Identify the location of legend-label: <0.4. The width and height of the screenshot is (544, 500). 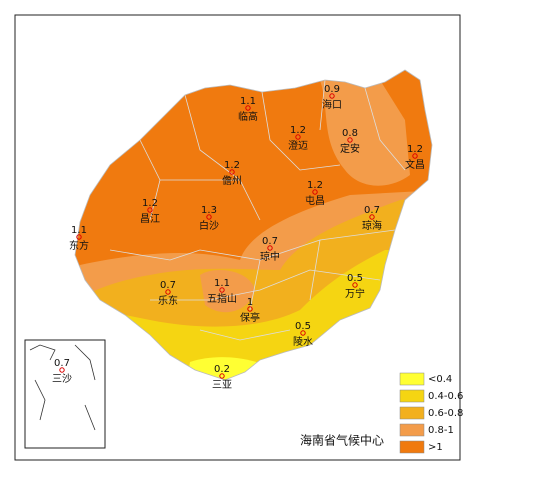
(440, 379).